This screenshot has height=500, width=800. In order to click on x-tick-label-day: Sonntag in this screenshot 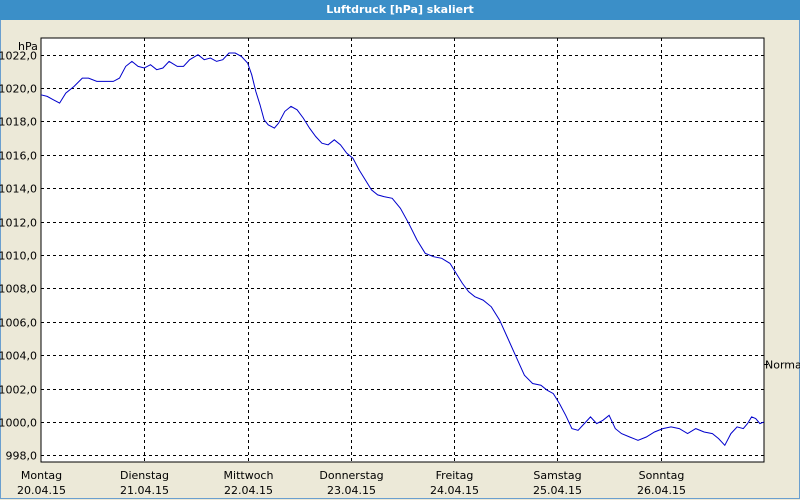, I will do `click(662, 475)`.